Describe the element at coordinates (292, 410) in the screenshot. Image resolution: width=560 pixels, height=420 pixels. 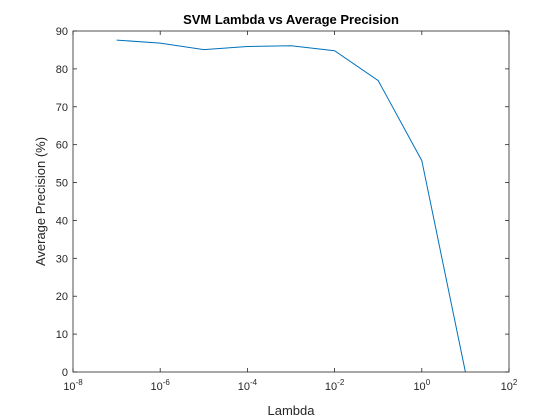
I see `x-axis-label: Lambda` at that location.